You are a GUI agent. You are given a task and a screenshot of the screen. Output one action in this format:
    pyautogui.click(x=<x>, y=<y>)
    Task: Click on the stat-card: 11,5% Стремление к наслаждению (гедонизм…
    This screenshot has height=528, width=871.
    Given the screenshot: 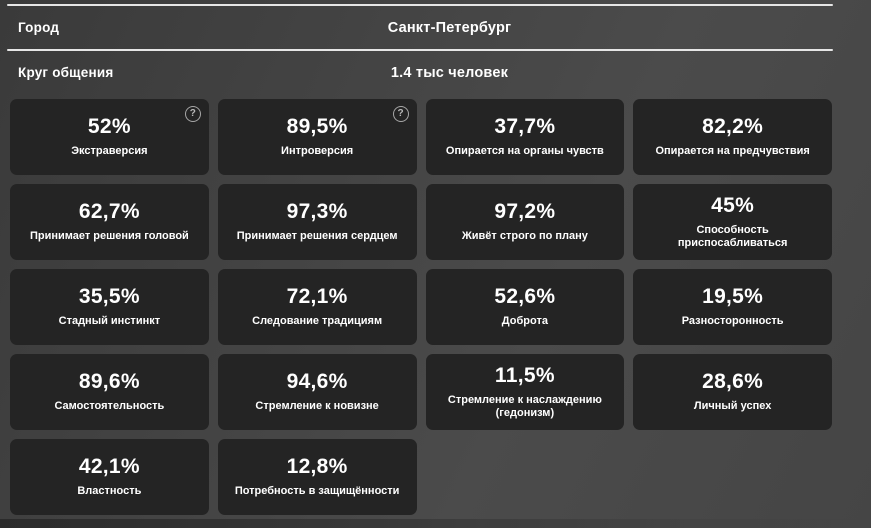 What is the action you would take?
    pyautogui.click(x=525, y=392)
    